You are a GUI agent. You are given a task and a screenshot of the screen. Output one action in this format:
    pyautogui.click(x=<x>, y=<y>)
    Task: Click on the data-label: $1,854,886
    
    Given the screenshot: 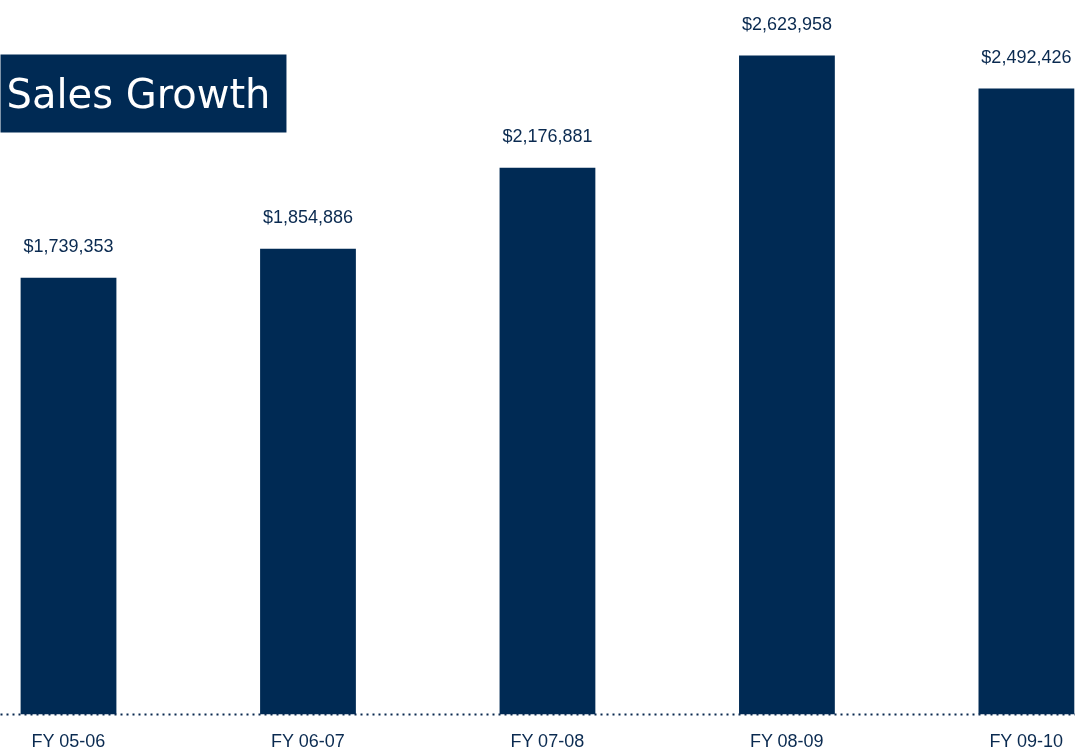 What is the action you would take?
    pyautogui.click(x=308, y=216)
    